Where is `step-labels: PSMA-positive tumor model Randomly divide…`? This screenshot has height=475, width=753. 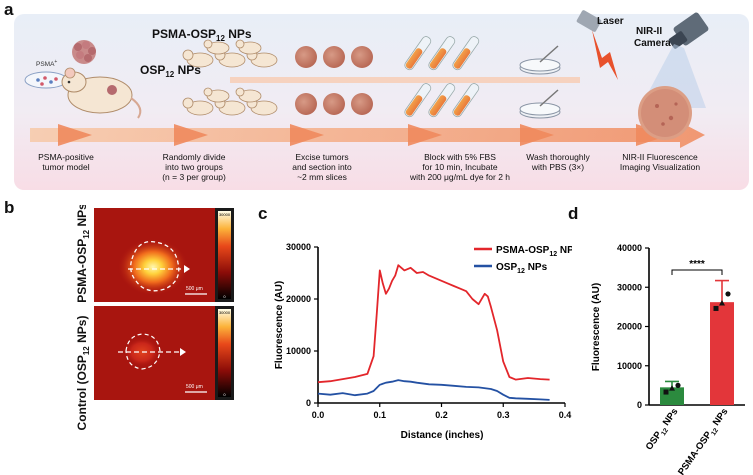 step-labels: PSMA-positive tumor model Randomly divide… is located at coordinates (369, 167).